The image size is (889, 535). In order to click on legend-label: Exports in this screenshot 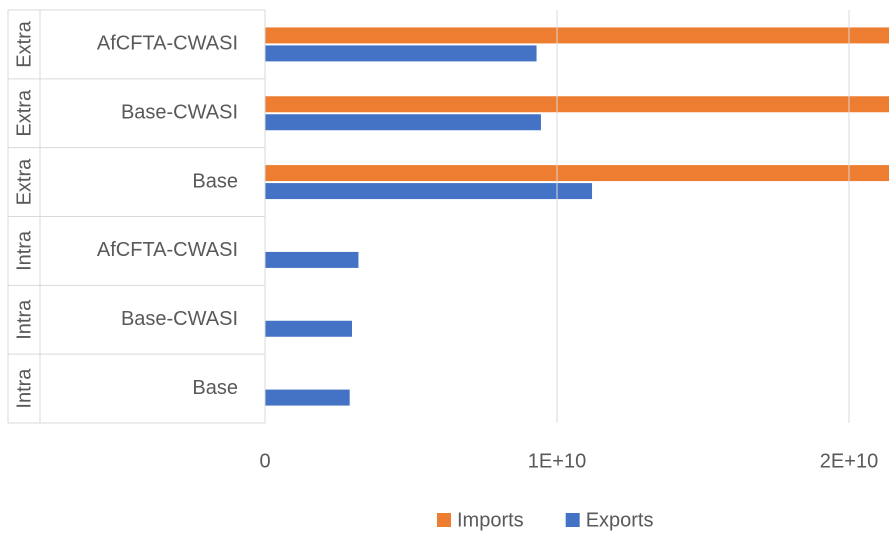, I will do `click(620, 520)`.